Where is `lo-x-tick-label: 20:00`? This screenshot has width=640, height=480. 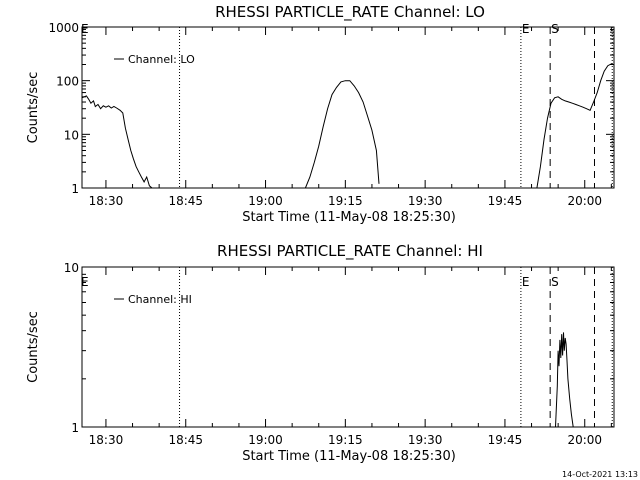 lo-x-tick-label: 20:00 is located at coordinates (584, 201).